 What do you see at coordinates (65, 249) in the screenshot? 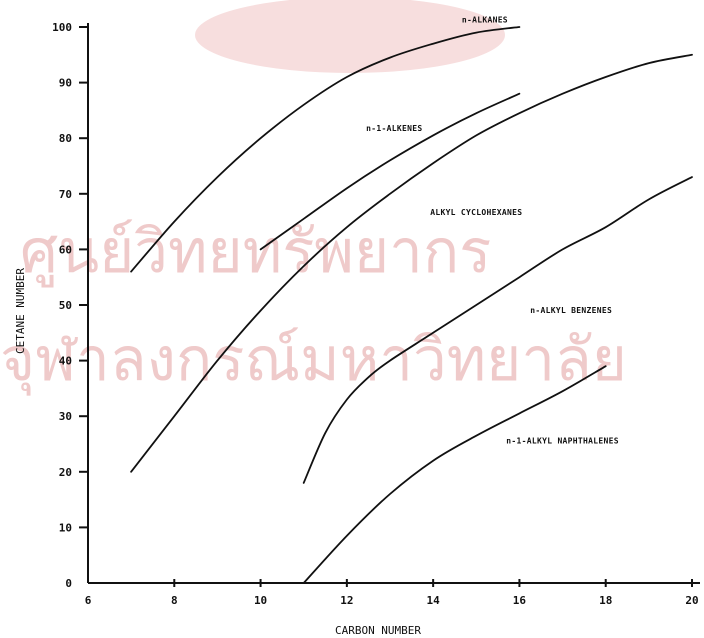
I see `y-tick-label: 60` at bounding box center [65, 249].